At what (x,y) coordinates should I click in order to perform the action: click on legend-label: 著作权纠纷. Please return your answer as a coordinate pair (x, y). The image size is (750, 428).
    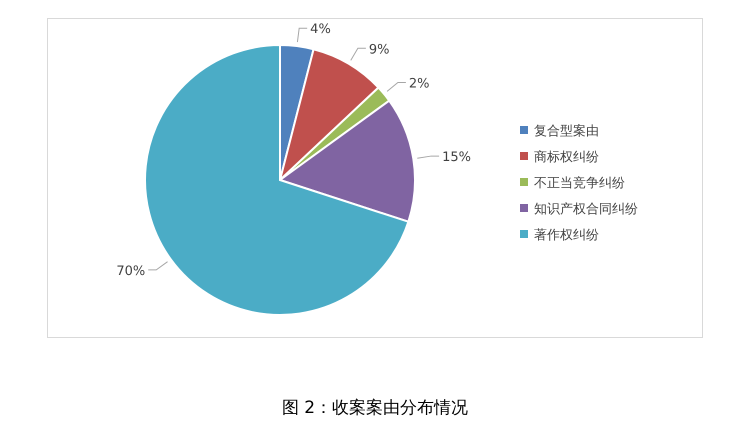
    Looking at the image, I should click on (566, 235).